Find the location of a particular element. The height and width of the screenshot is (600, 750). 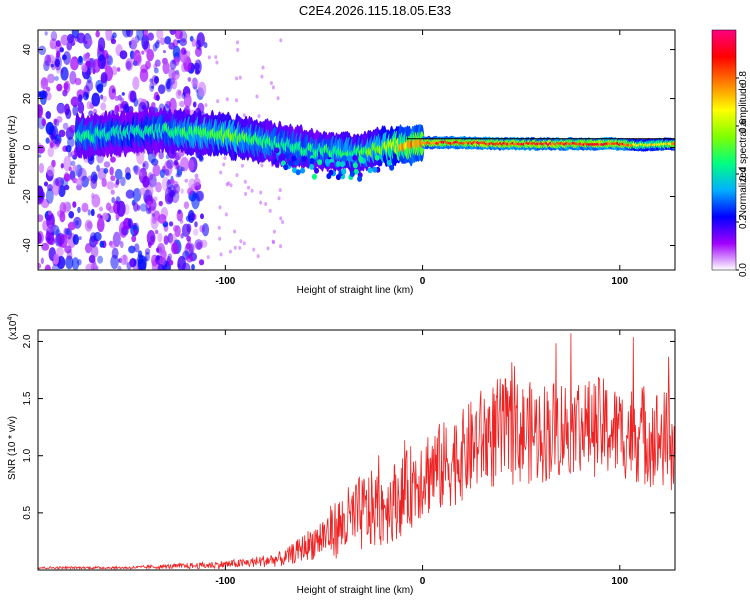

y-tick-label: 1.5 is located at coordinates (27, 398).